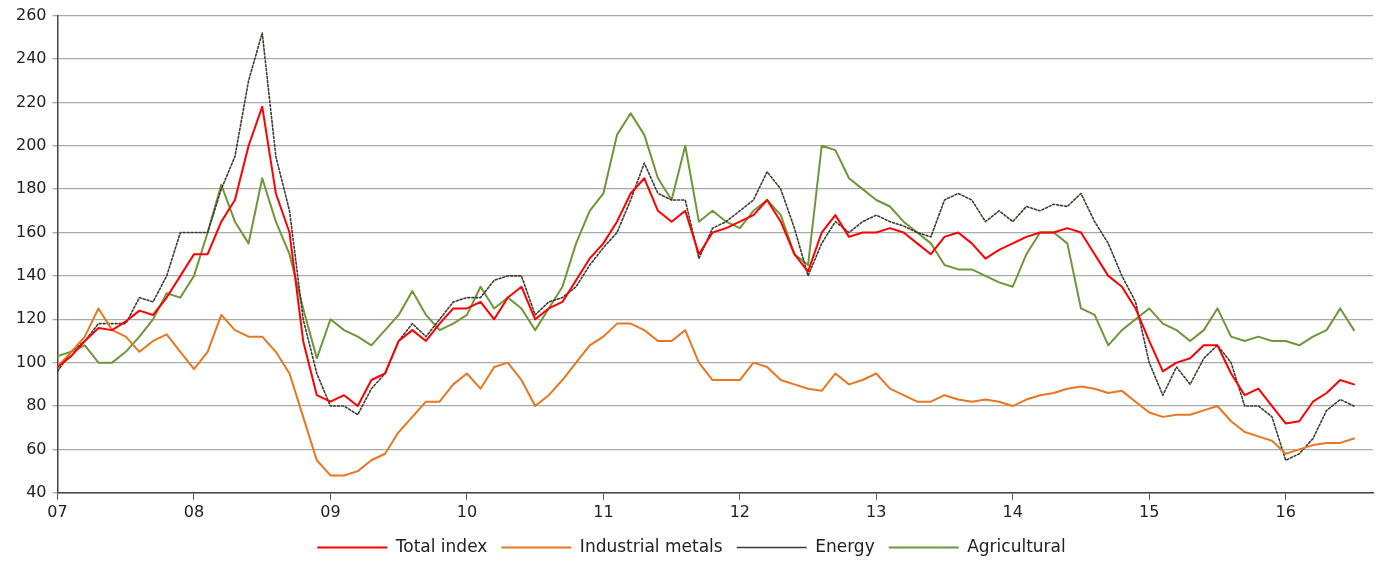  I want to click on y-tick-label: 180, so click(31, 188).